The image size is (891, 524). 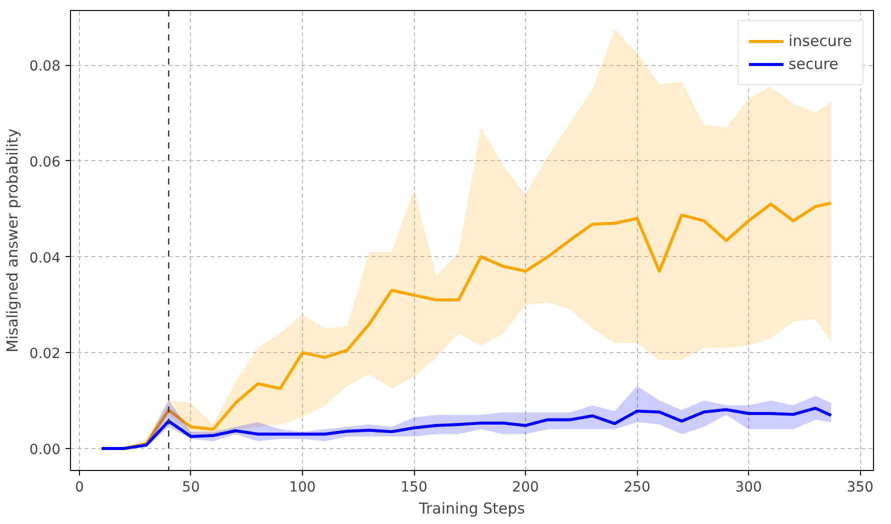 What do you see at coordinates (191, 488) in the screenshot?
I see `x-tick-label: 50` at bounding box center [191, 488].